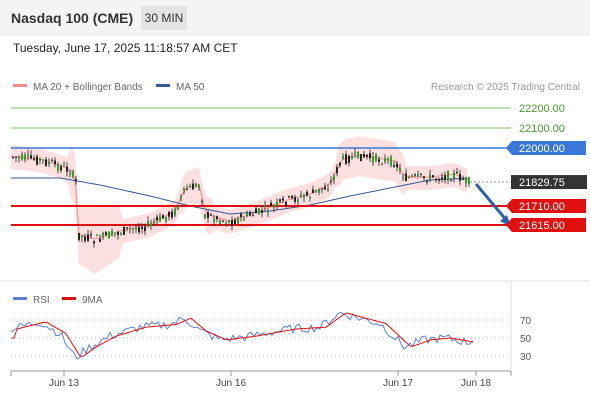 This screenshot has height=400, width=590. What do you see at coordinates (41, 300) in the screenshot?
I see `rsi-legend-label: RSI` at bounding box center [41, 300].